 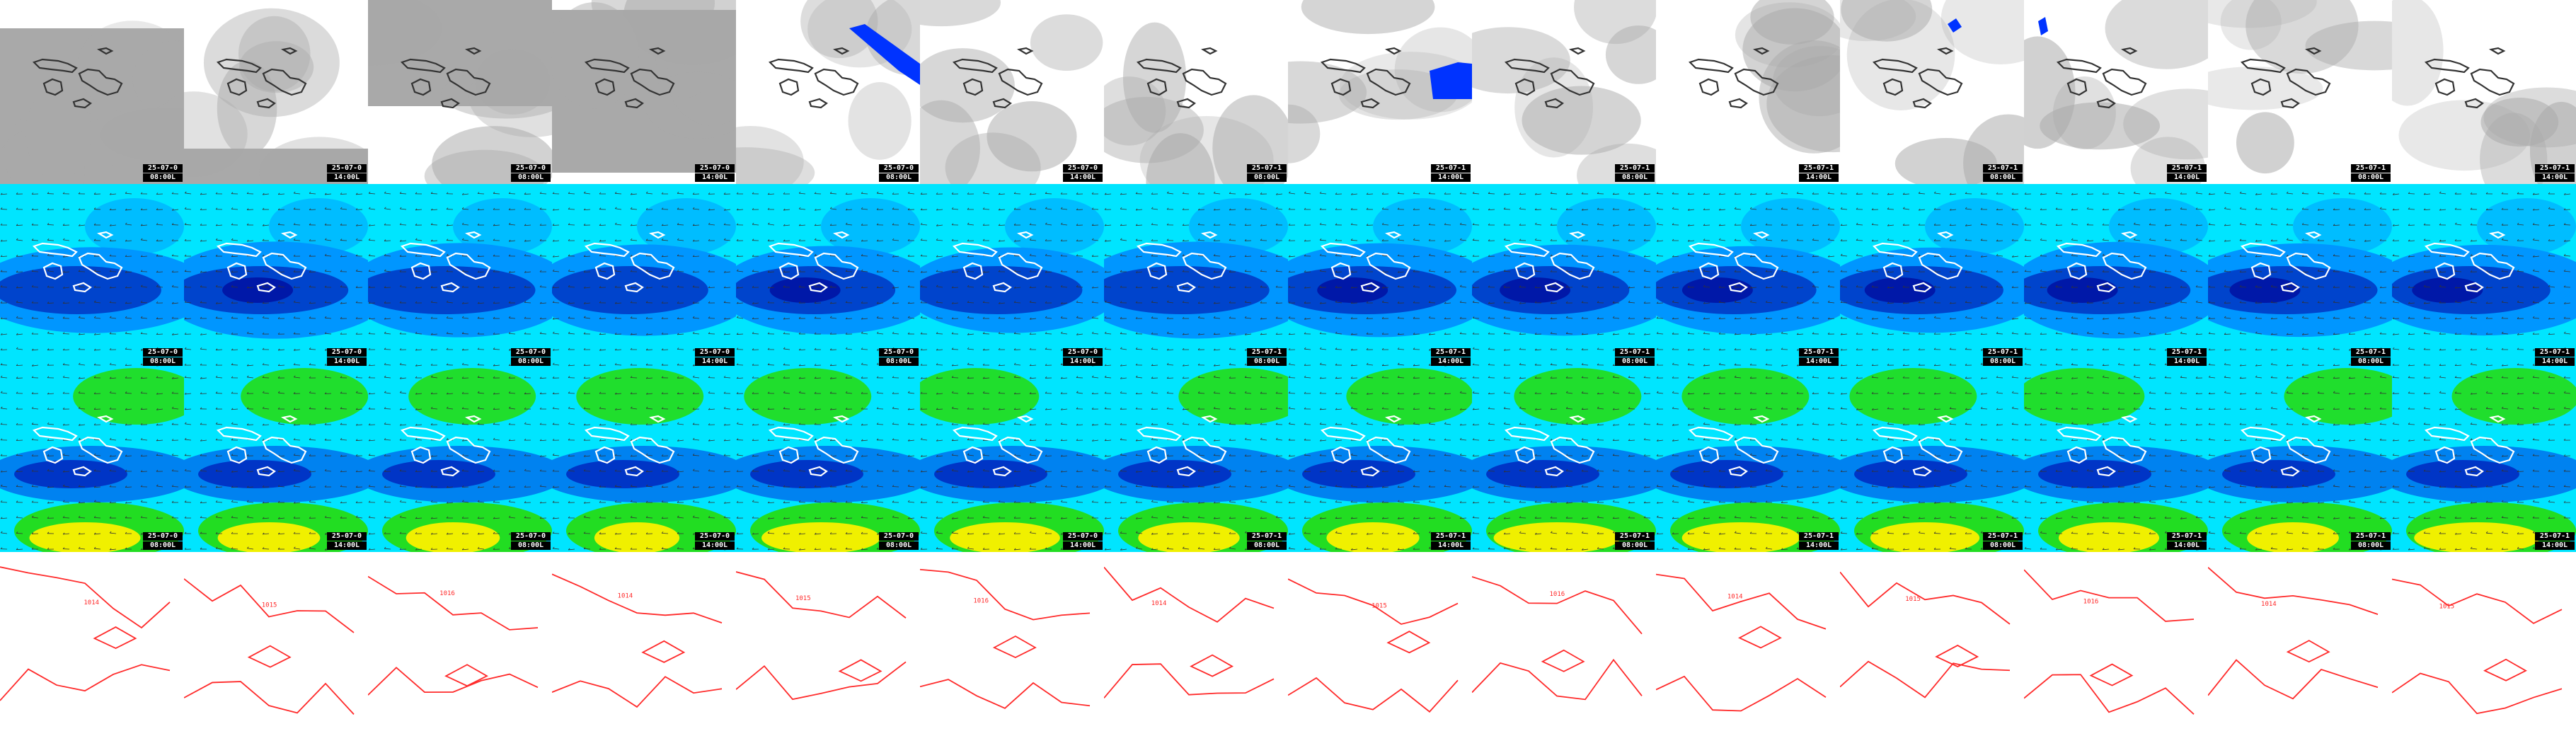 What do you see at coordinates (1913, 600) in the screenshot?
I see `isobar-label: 1015` at bounding box center [1913, 600].